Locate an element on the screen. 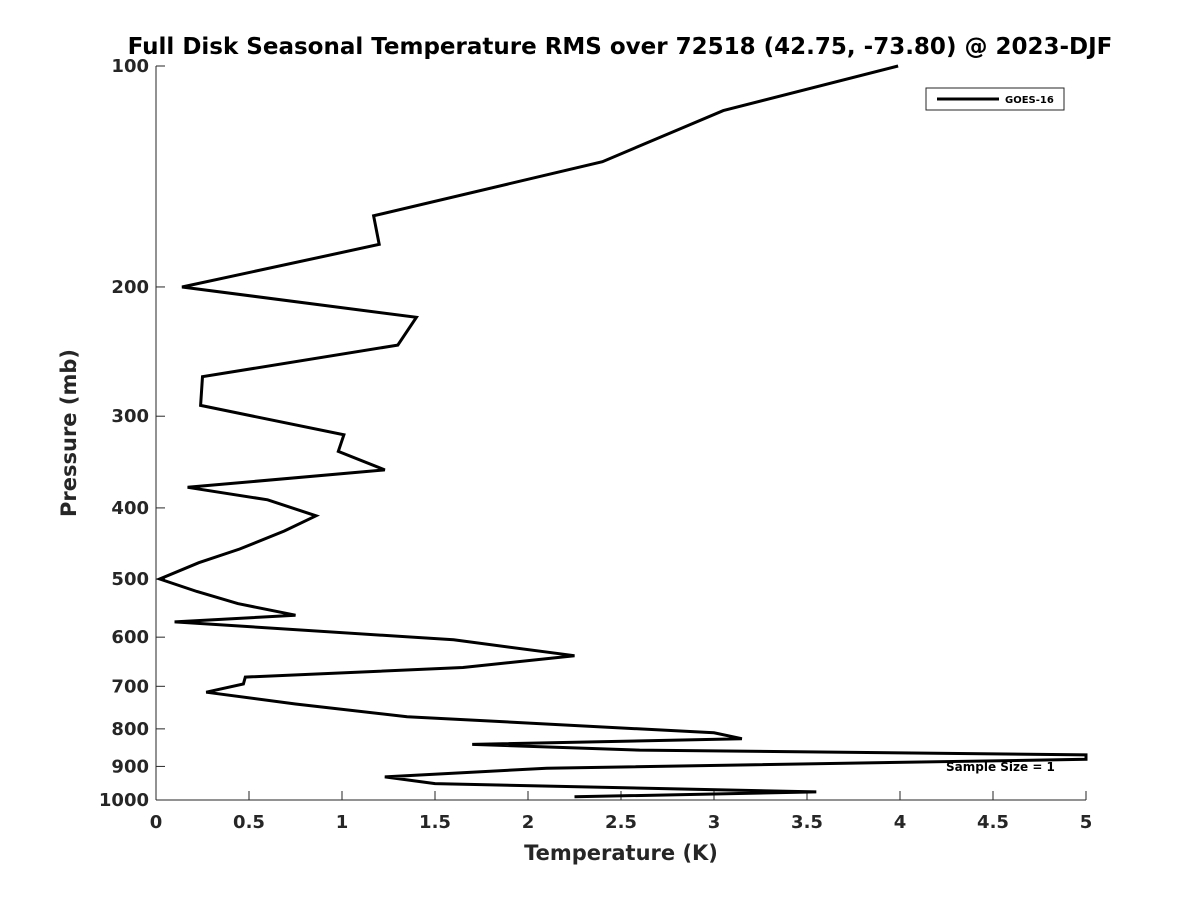  x-tick-label: 2.5 is located at coordinates (621, 822).